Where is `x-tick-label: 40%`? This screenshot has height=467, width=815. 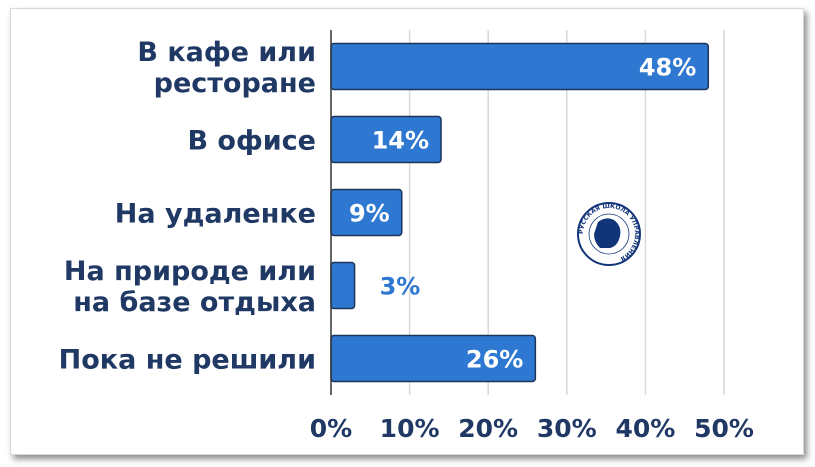
x-tick-label: 40% is located at coordinates (645, 428).